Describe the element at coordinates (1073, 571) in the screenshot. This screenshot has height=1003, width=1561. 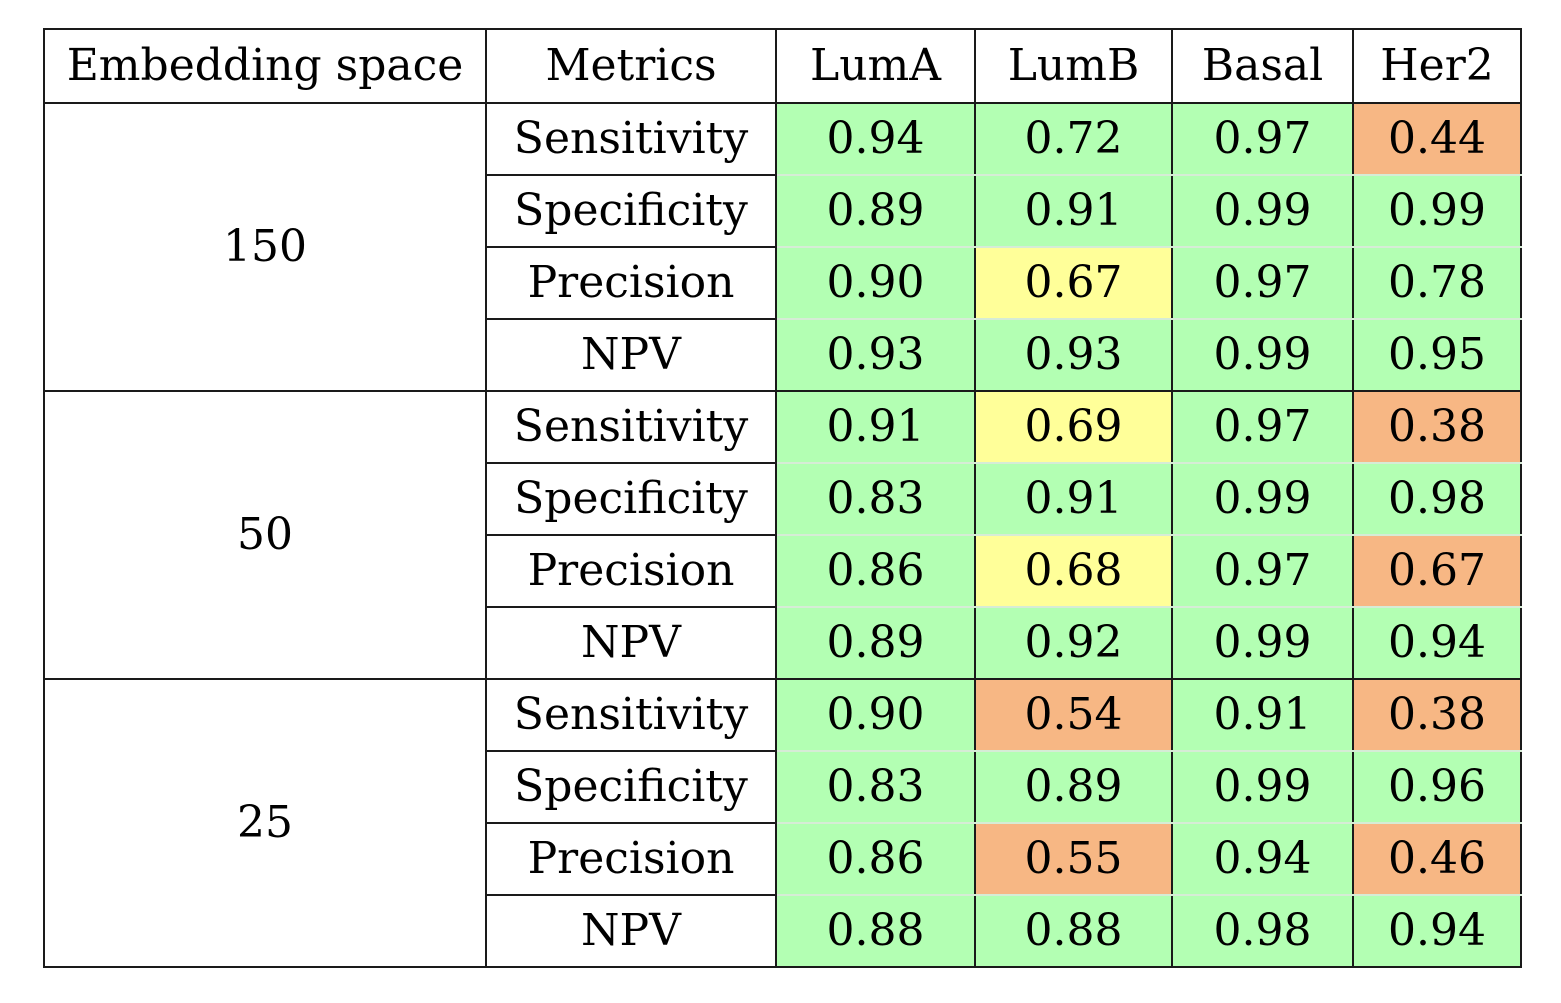
I see `value-cell-lumb: 0.68` at that location.